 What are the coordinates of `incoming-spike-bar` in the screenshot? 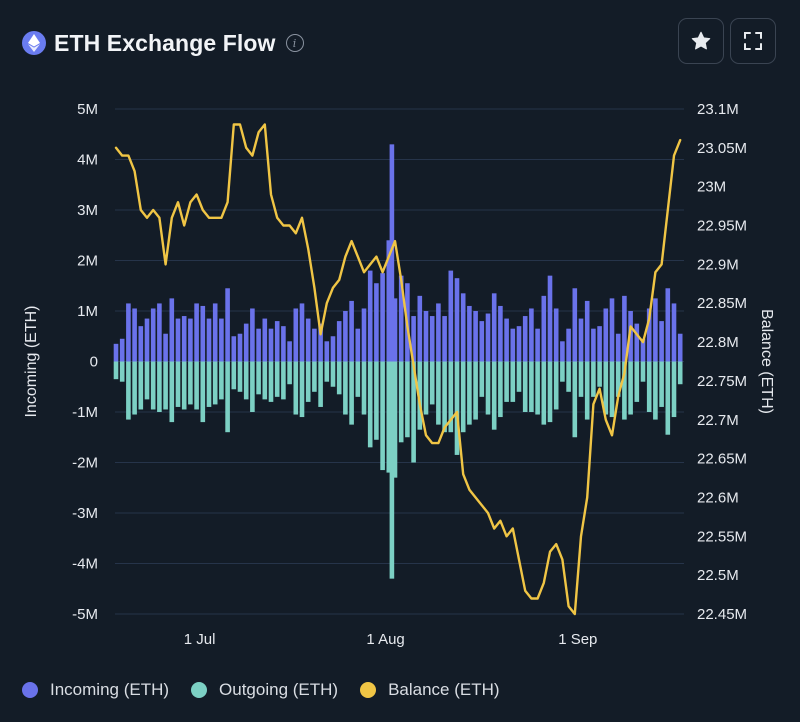 It's located at (392, 253).